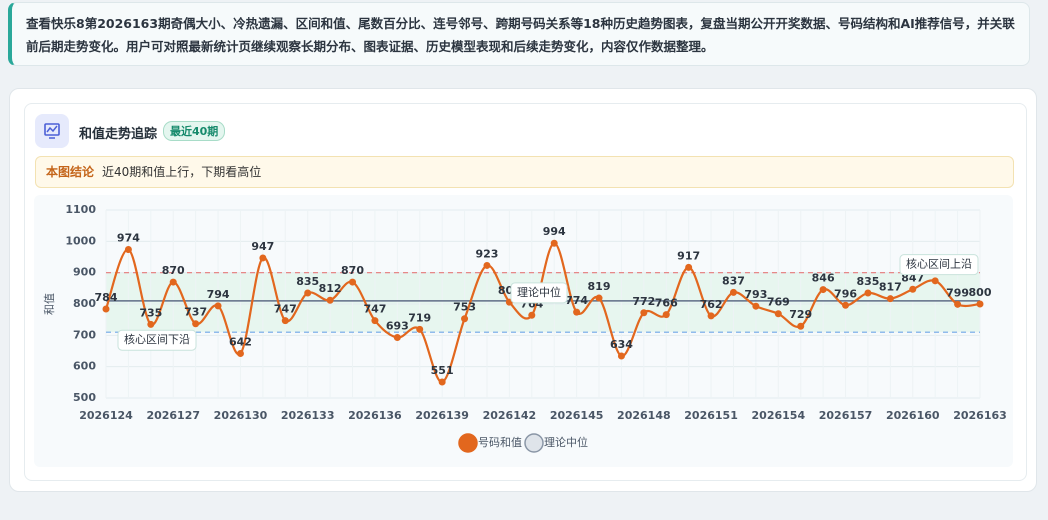 The height and width of the screenshot is (520, 1048). I want to click on x-tick-label: 2026133, so click(308, 415).